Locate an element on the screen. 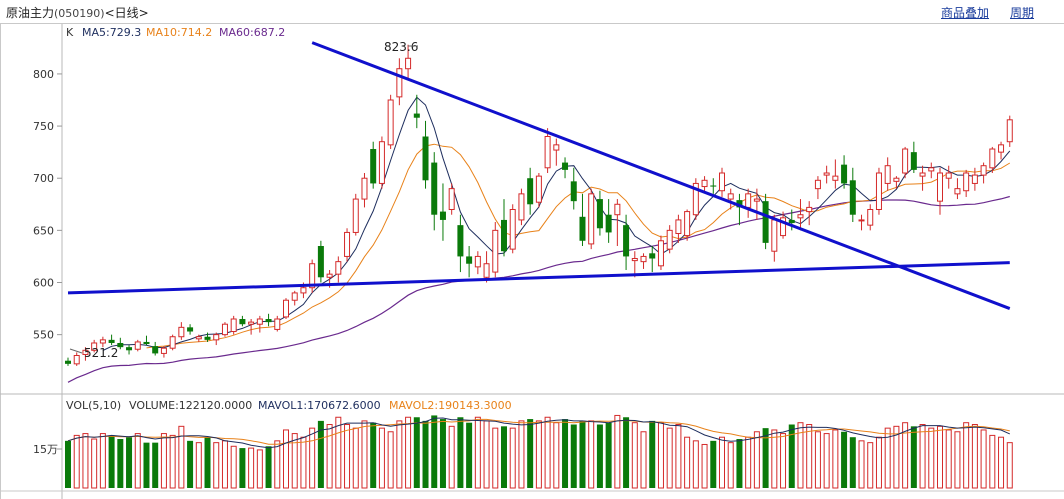 The height and width of the screenshot is (499, 1064). mavol2-line is located at coordinates (538, 431).